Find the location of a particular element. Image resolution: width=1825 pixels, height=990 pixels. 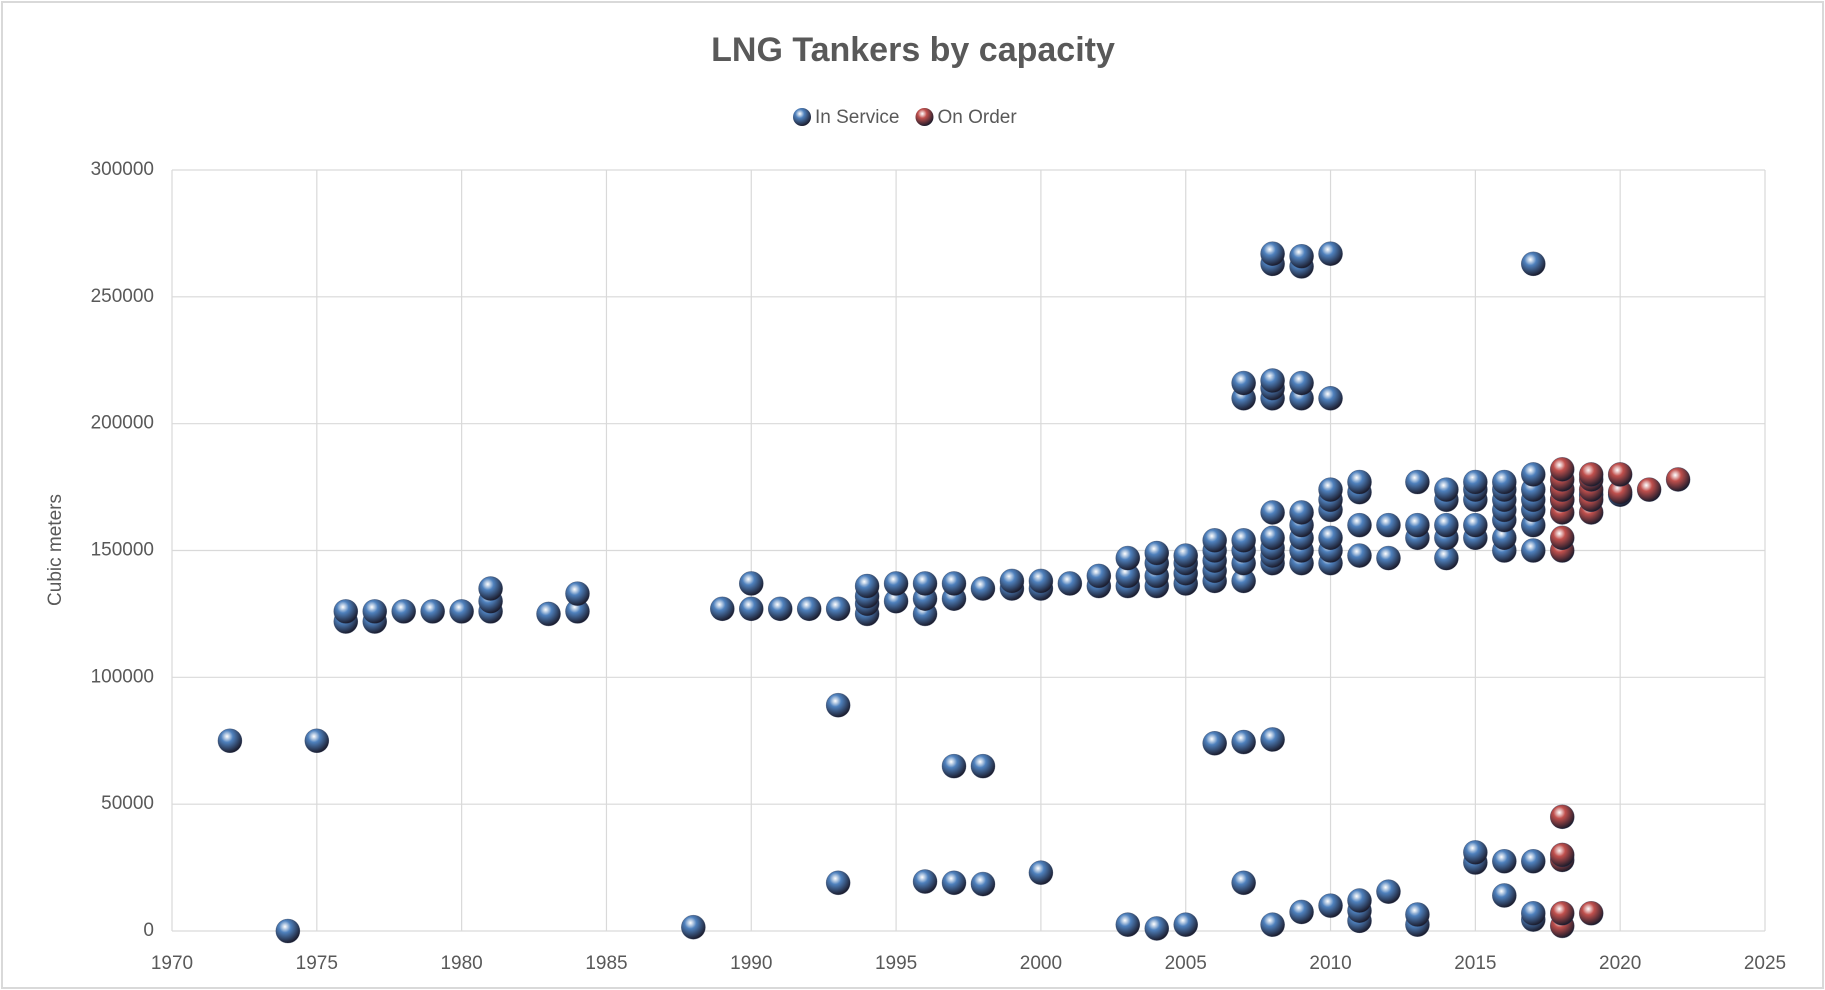

x-tick-label: 1995 is located at coordinates (896, 963).